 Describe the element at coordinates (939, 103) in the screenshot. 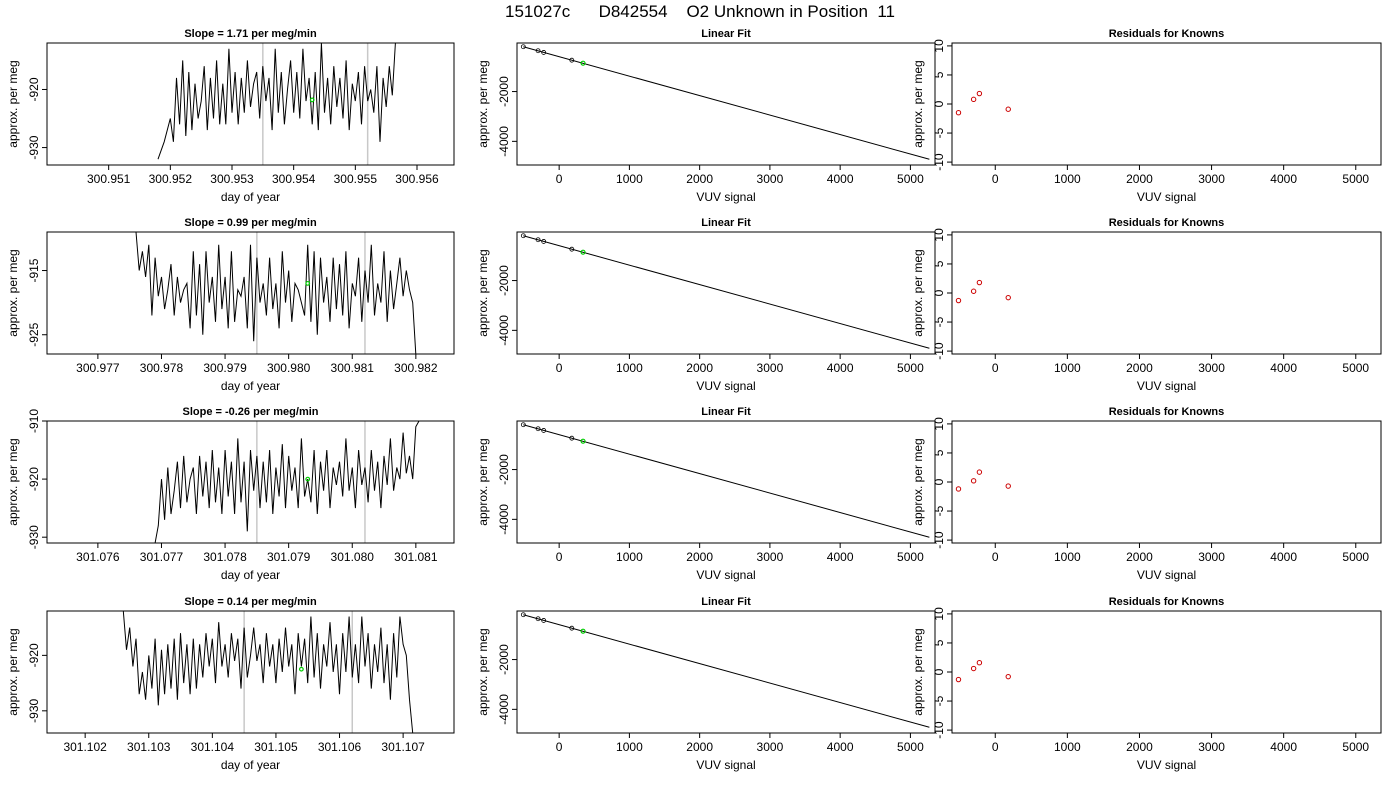

I see `y-tick-label: 0` at that location.